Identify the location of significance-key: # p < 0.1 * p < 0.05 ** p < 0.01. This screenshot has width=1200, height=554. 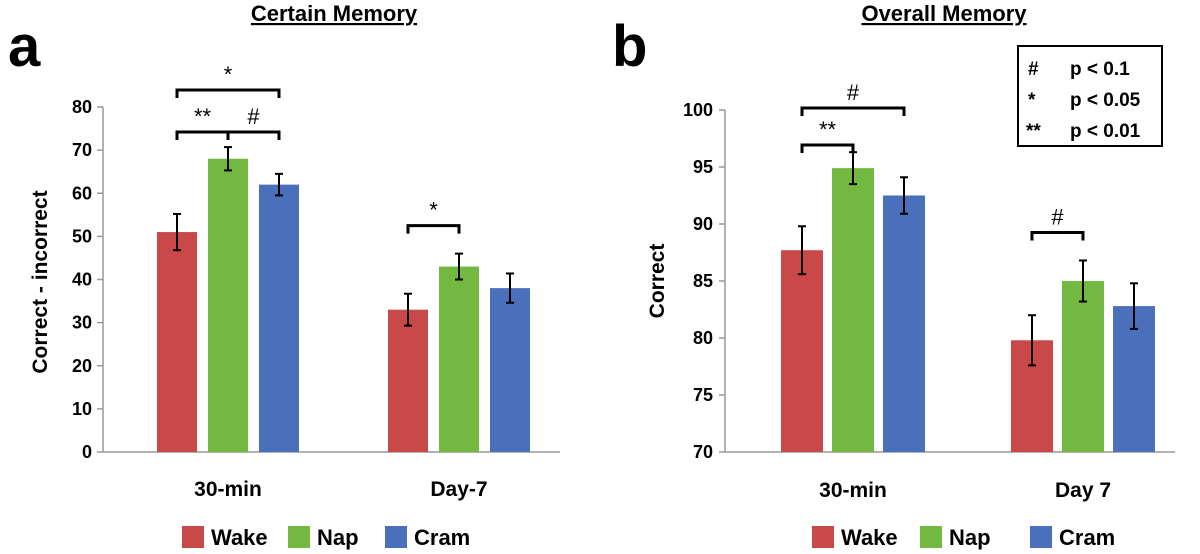
(1090, 96).